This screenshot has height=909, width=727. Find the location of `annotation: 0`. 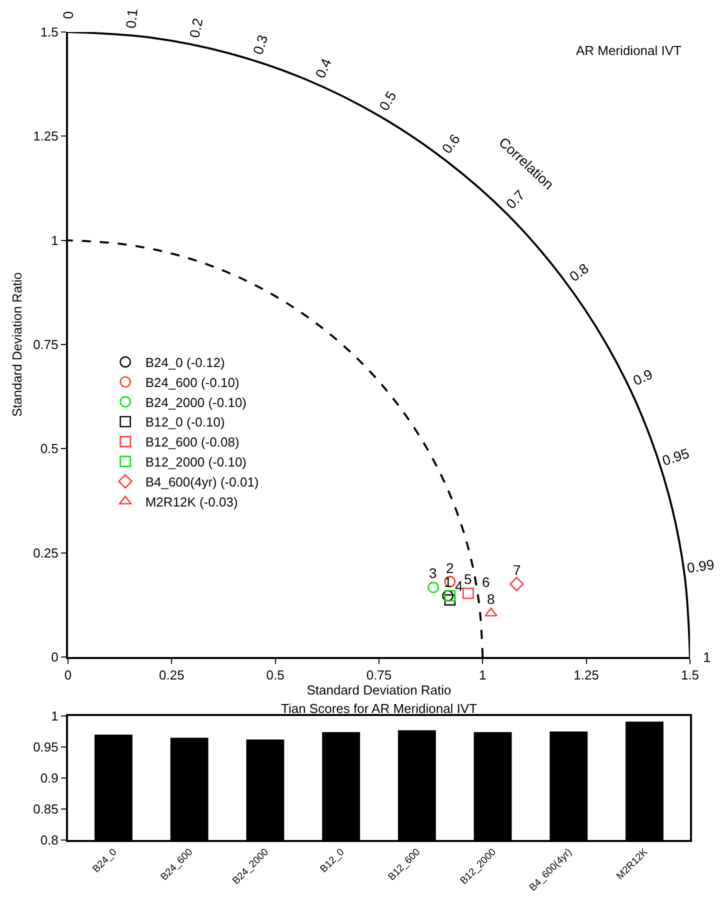

annotation: 0 is located at coordinates (68, 15).